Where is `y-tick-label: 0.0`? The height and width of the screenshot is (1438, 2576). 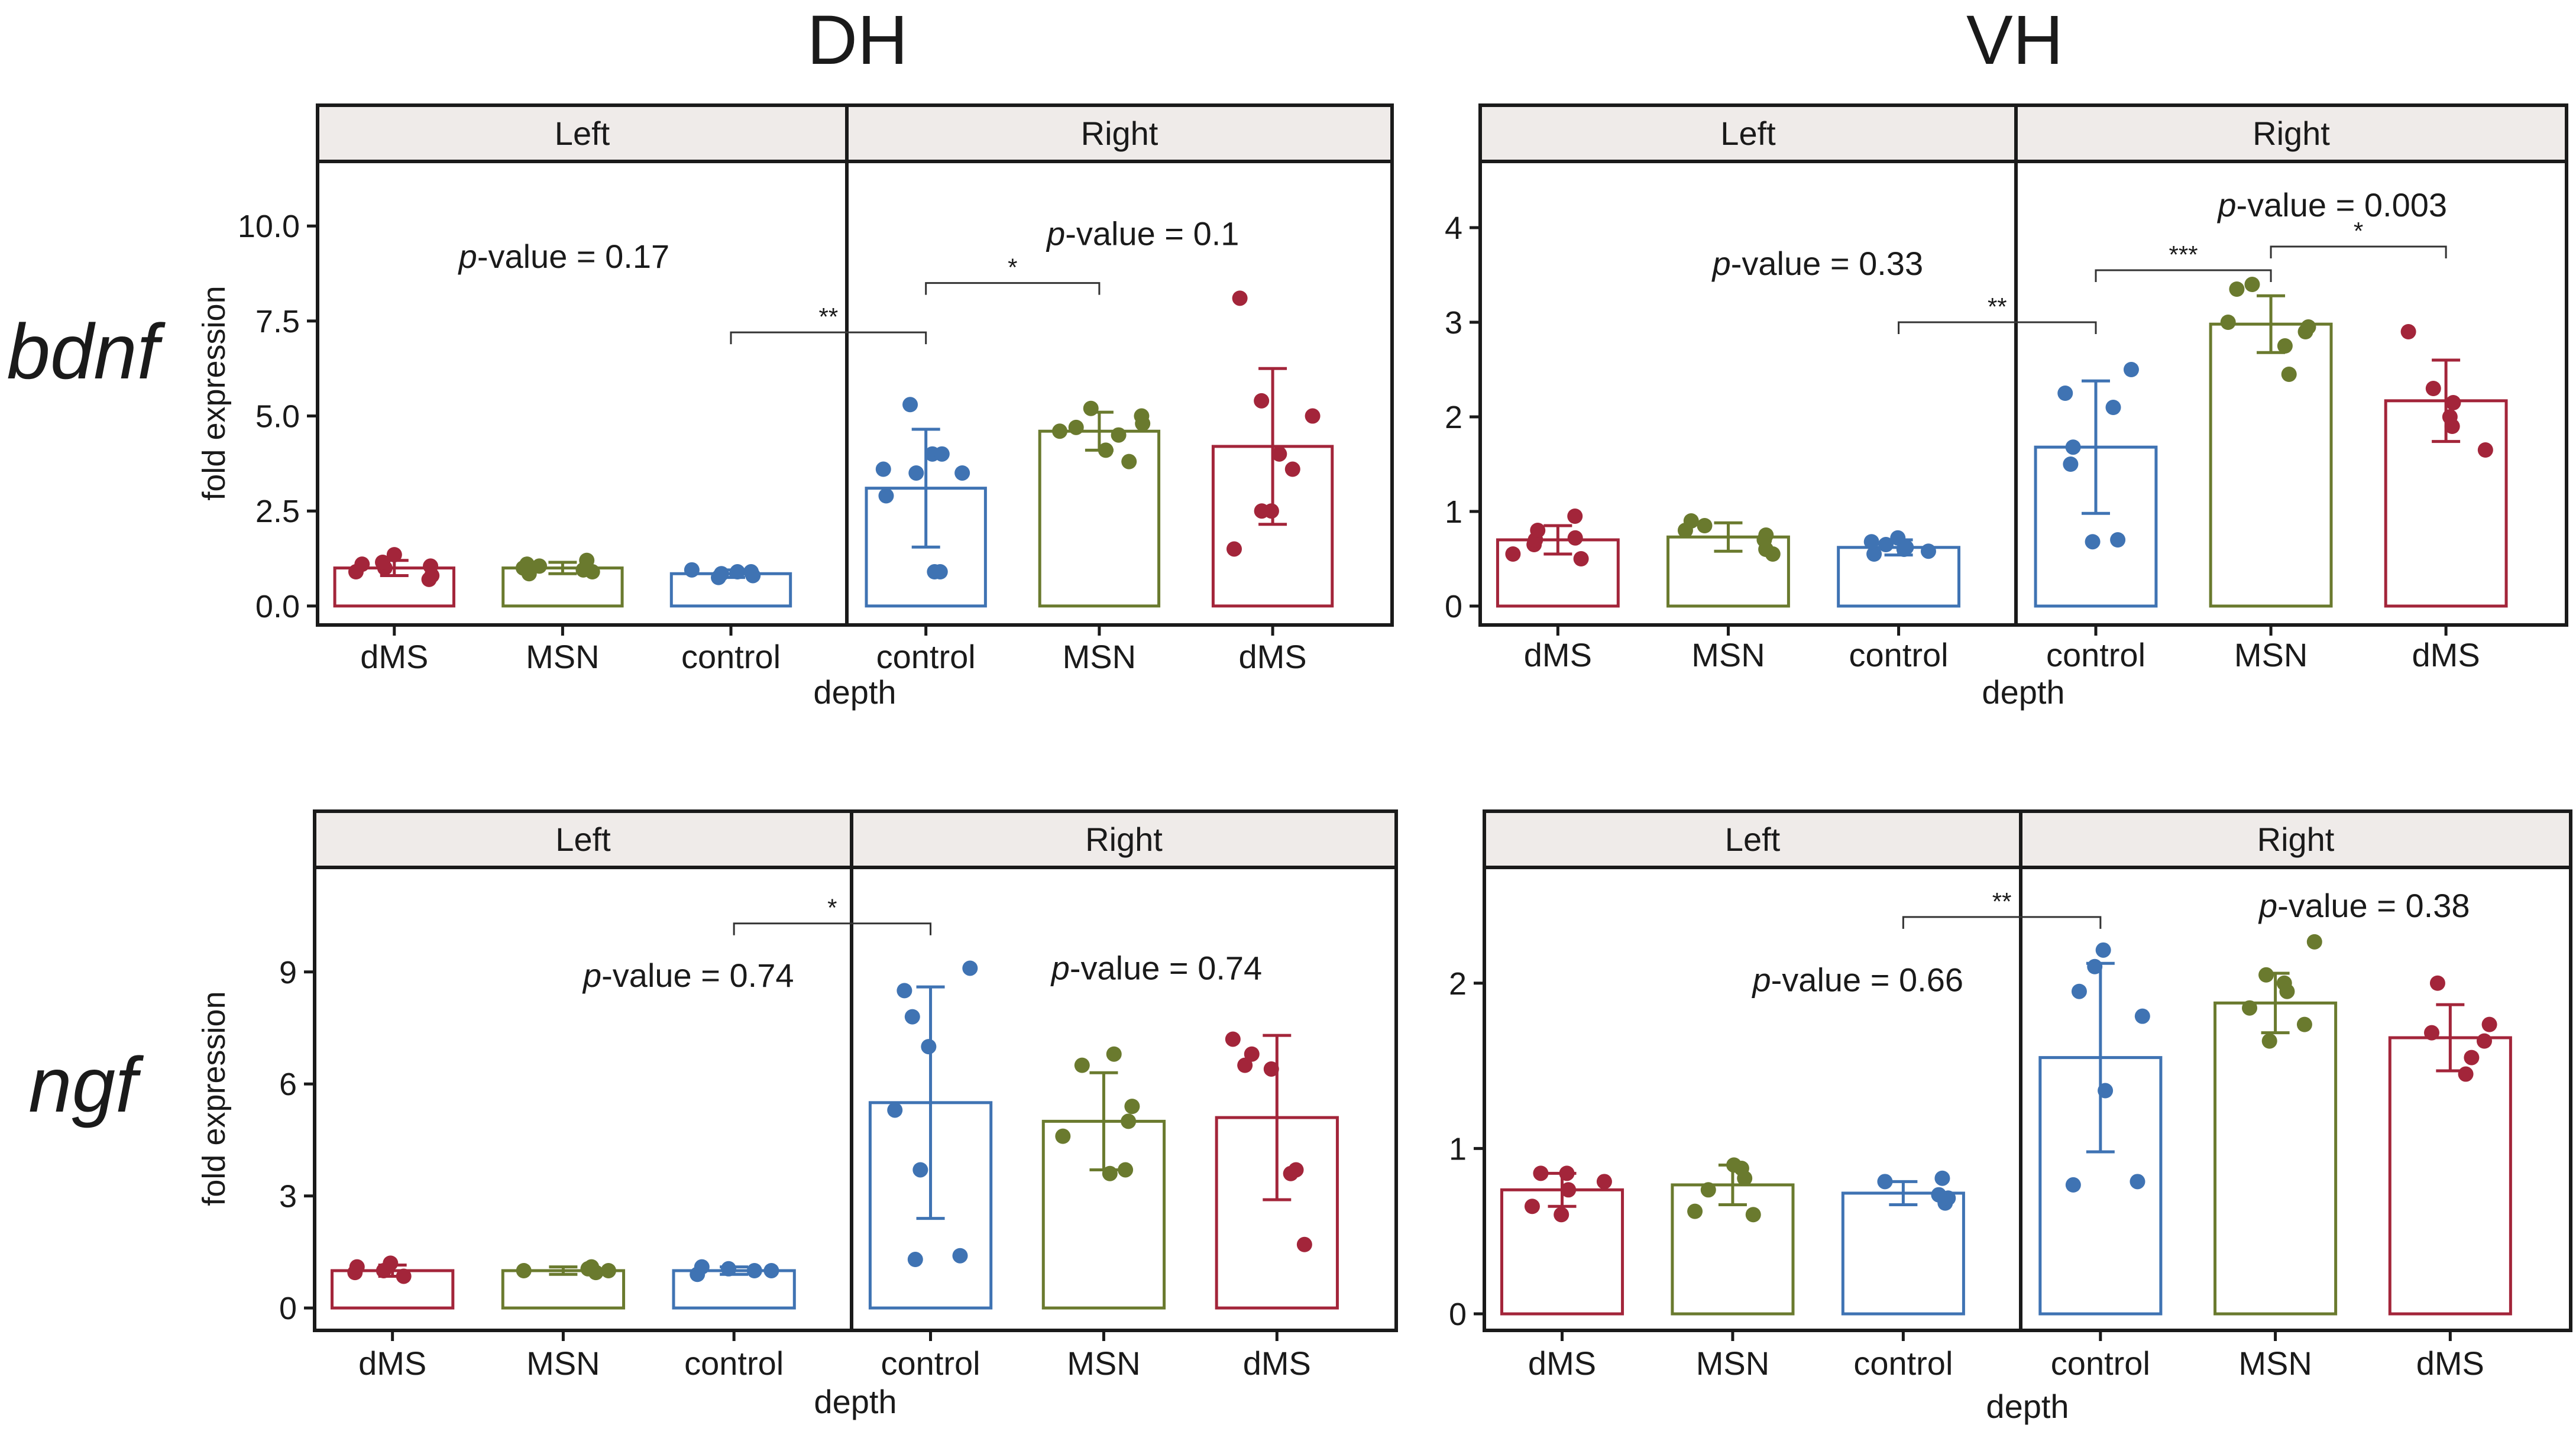
y-tick-label: 0.0 is located at coordinates (278, 606).